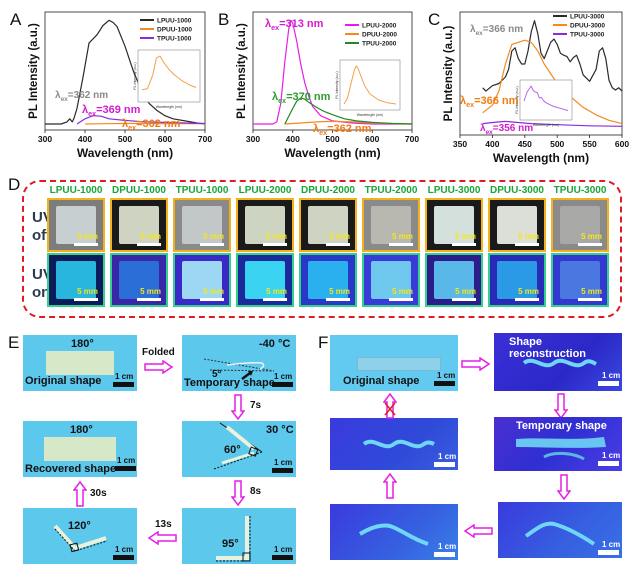  I want to click on series-line-tpuu-2000, so click(348, 111).